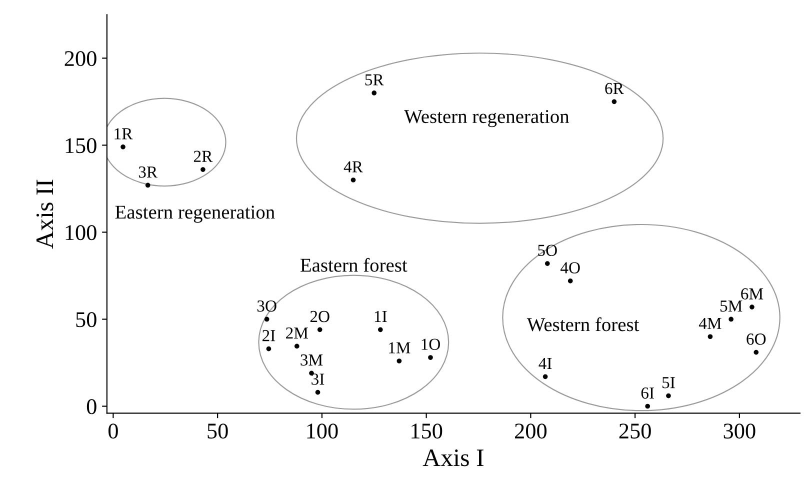 The image size is (804, 489). I want to click on series-label: 5I, so click(668, 382).